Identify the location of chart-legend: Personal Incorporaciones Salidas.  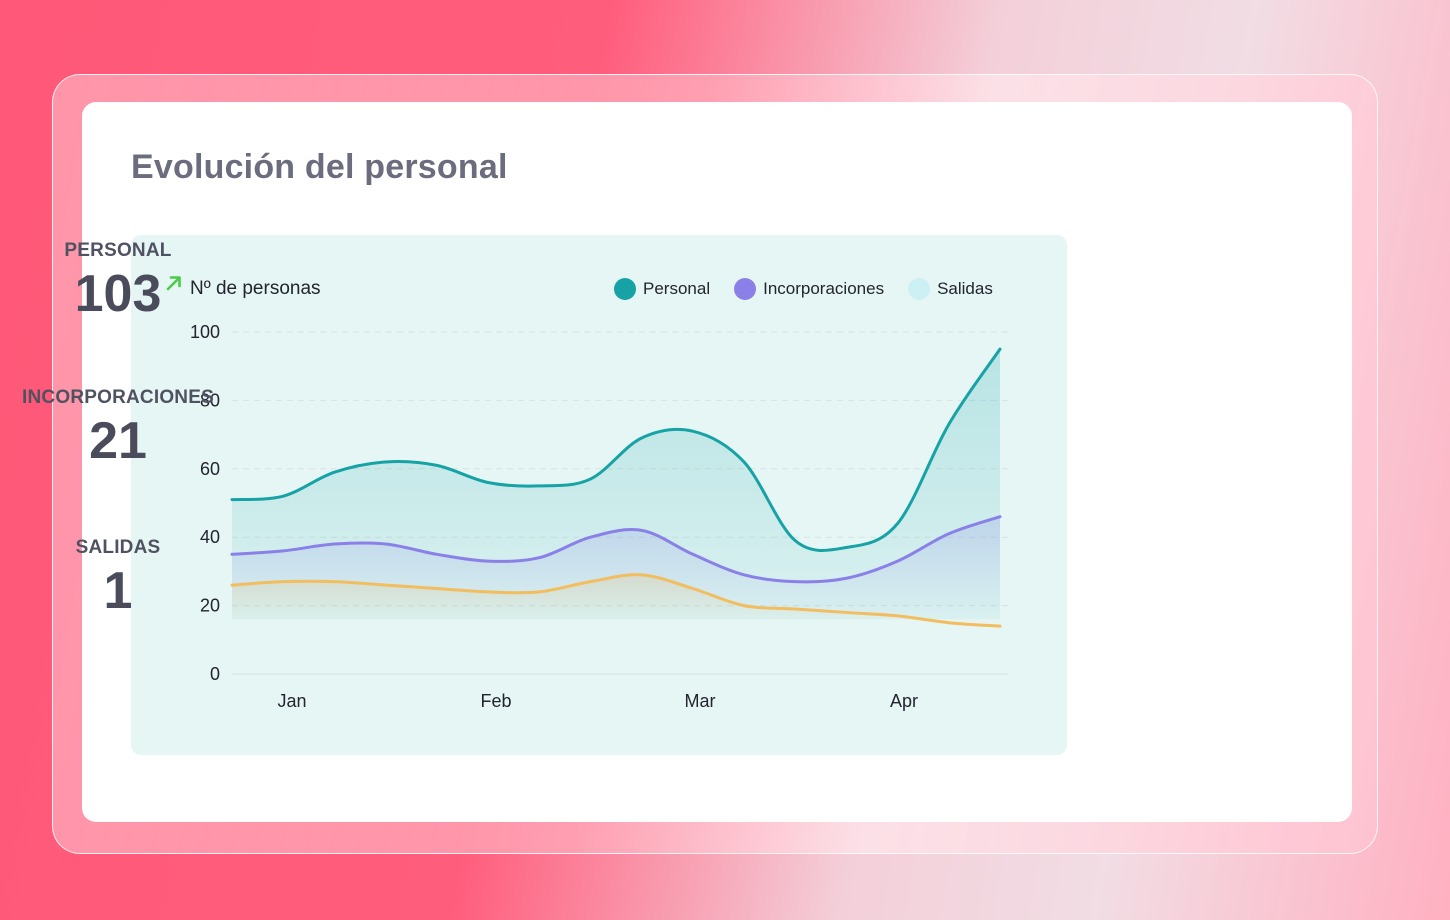
(803, 289).